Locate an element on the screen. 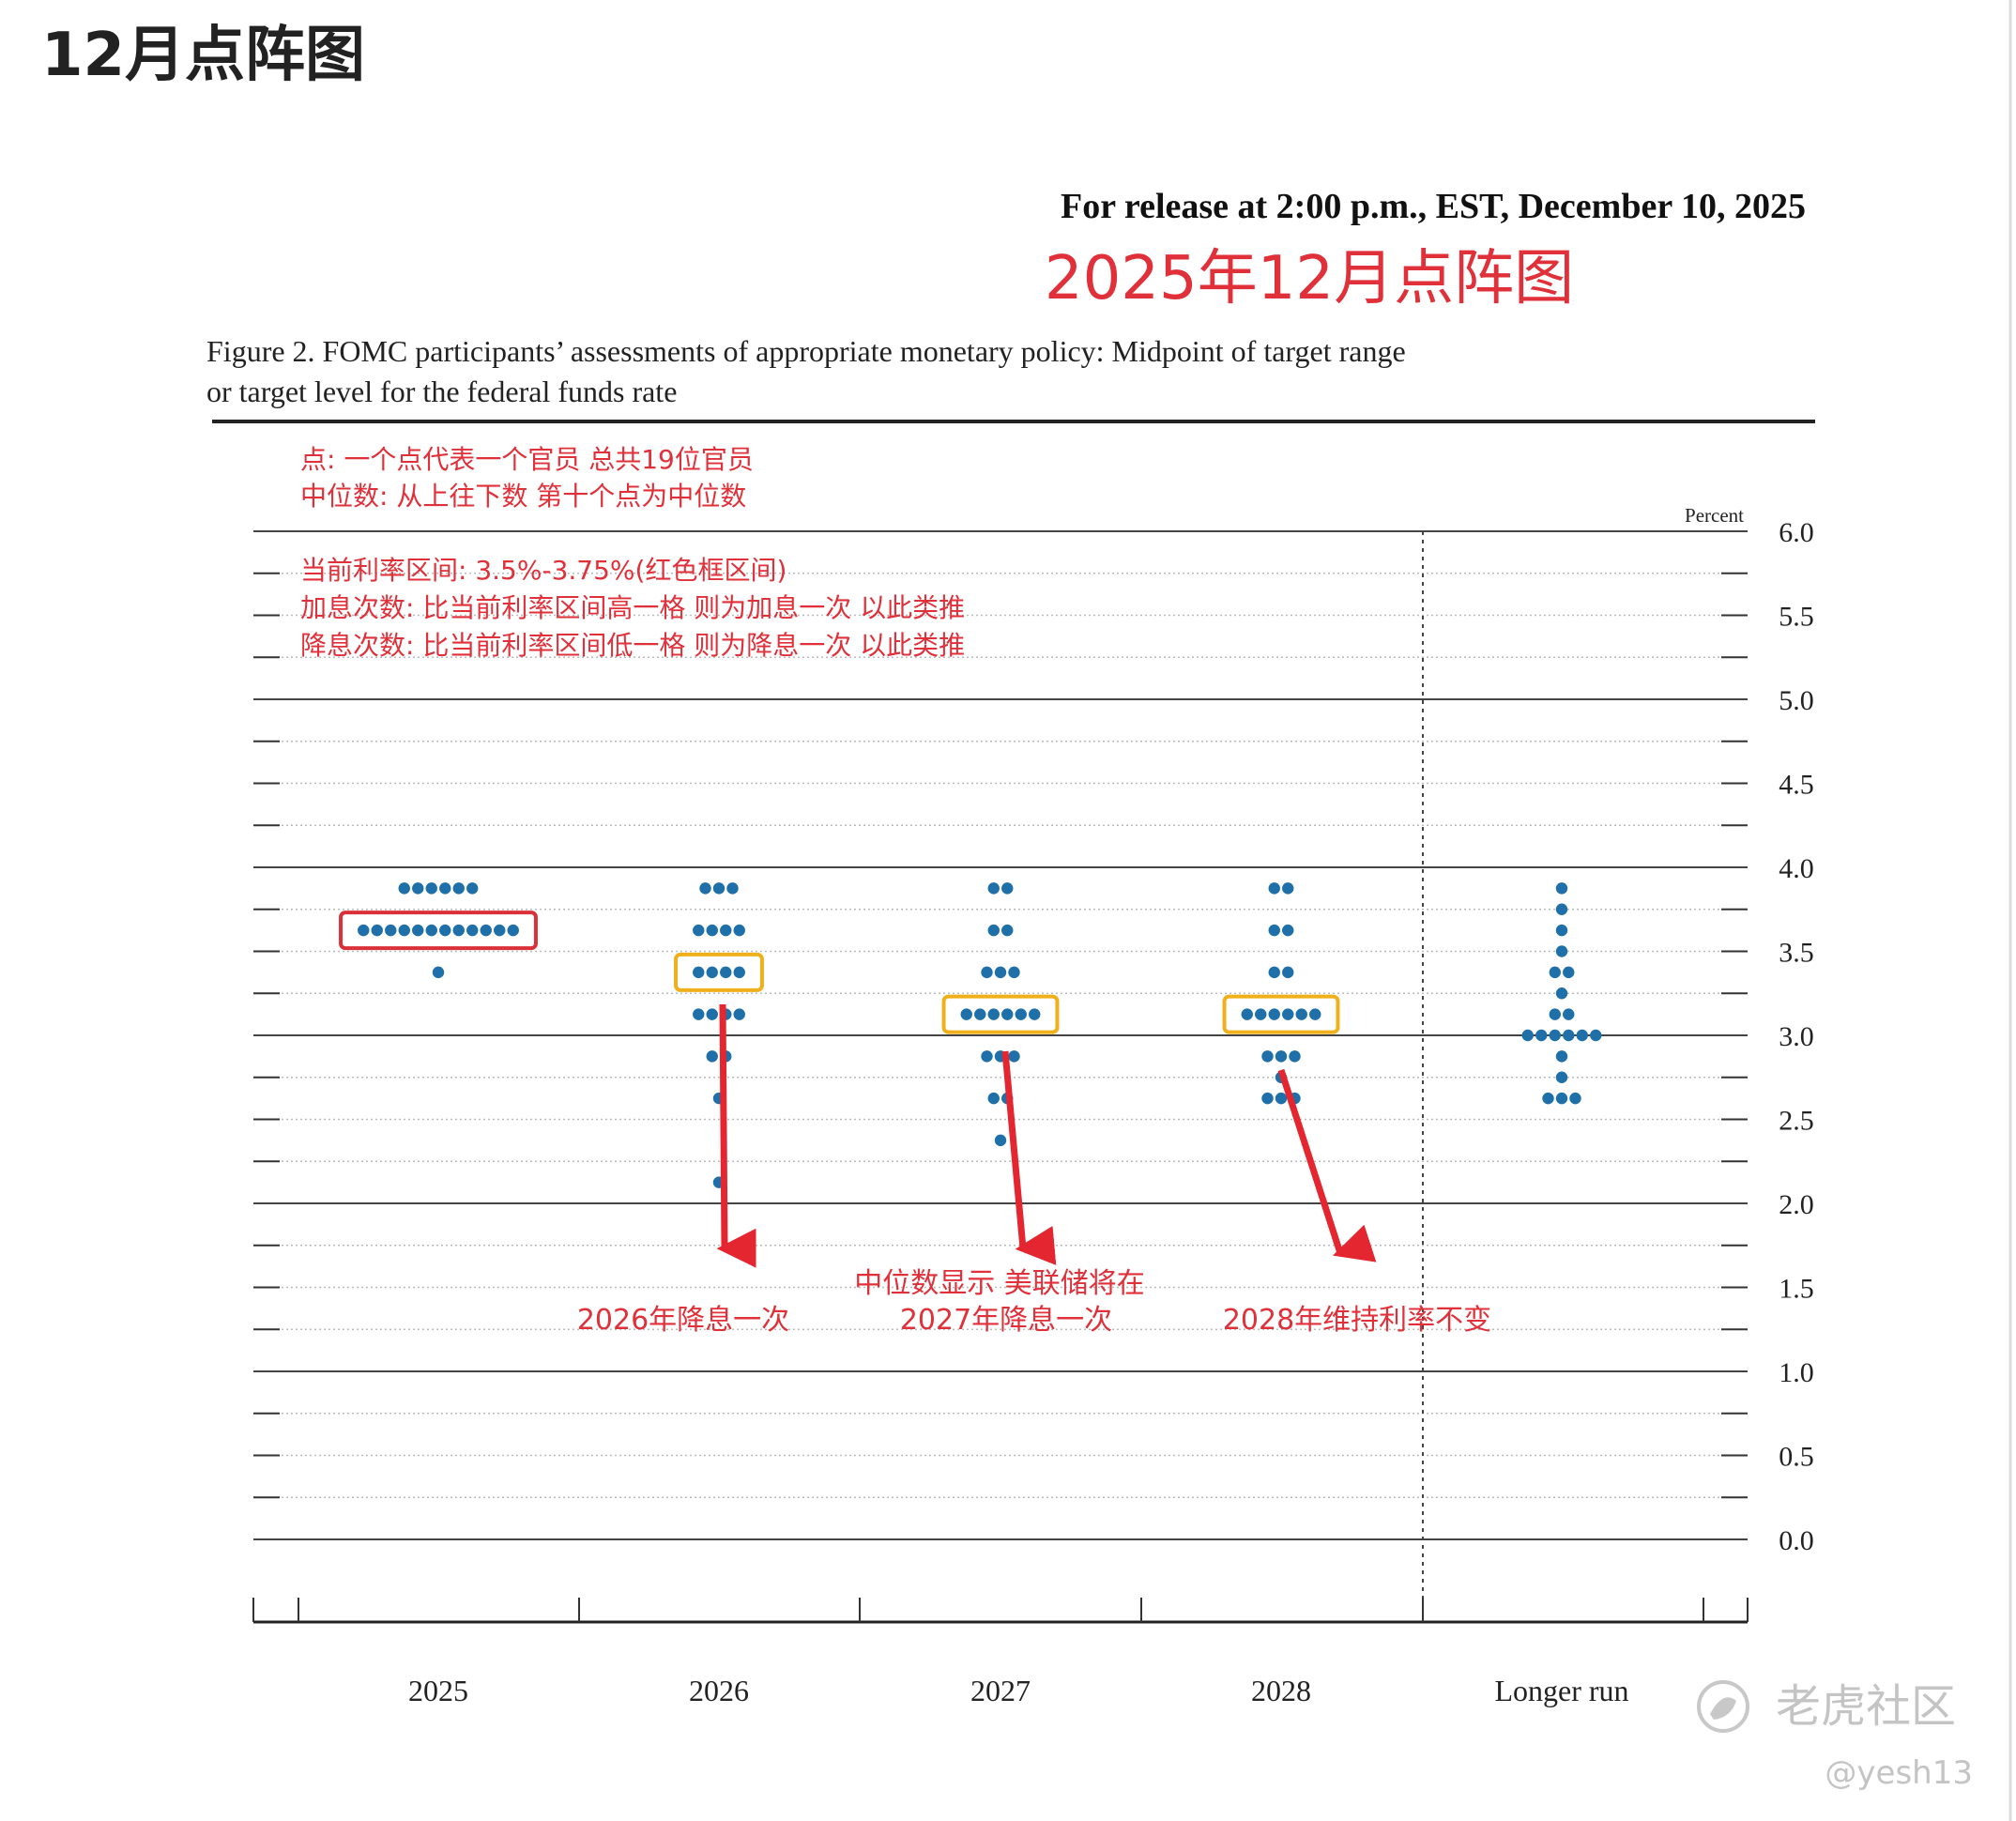 Image resolution: width=2016 pixels, height=1821 pixels. watermark-brand: 老虎社区 is located at coordinates (1866, 1706).